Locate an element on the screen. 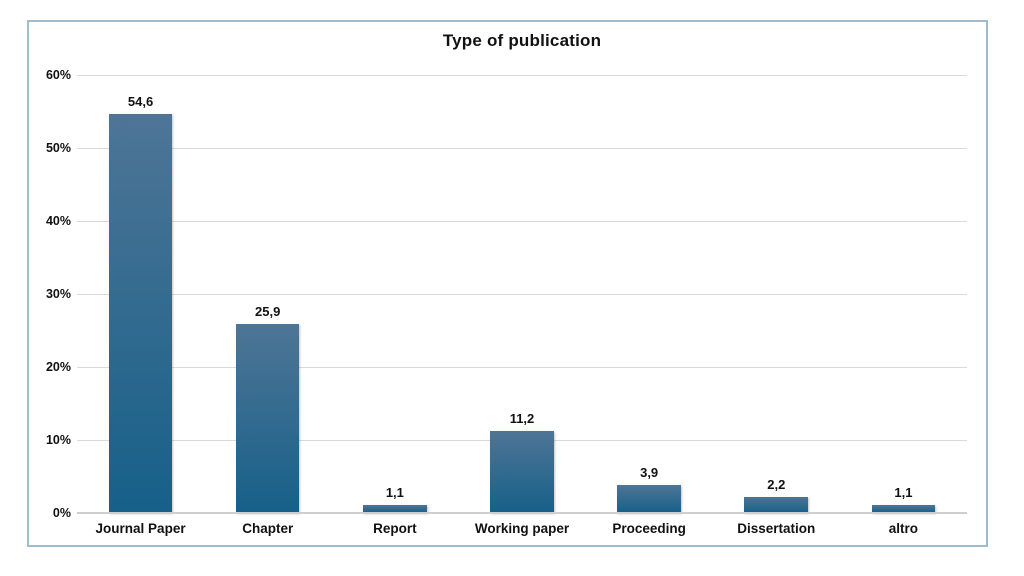 The height and width of the screenshot is (576, 1024). bar-group: 3,9 Proceeding is located at coordinates (649, 305).